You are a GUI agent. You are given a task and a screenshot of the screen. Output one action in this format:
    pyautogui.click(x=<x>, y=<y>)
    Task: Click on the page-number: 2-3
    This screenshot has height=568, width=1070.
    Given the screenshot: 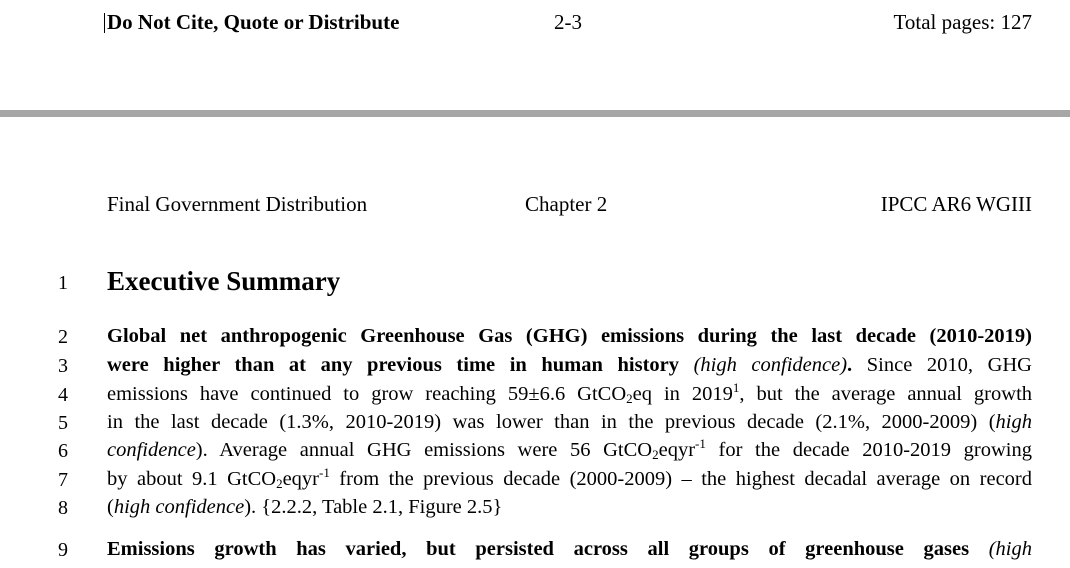 What is the action you would take?
    pyautogui.click(x=568, y=22)
    